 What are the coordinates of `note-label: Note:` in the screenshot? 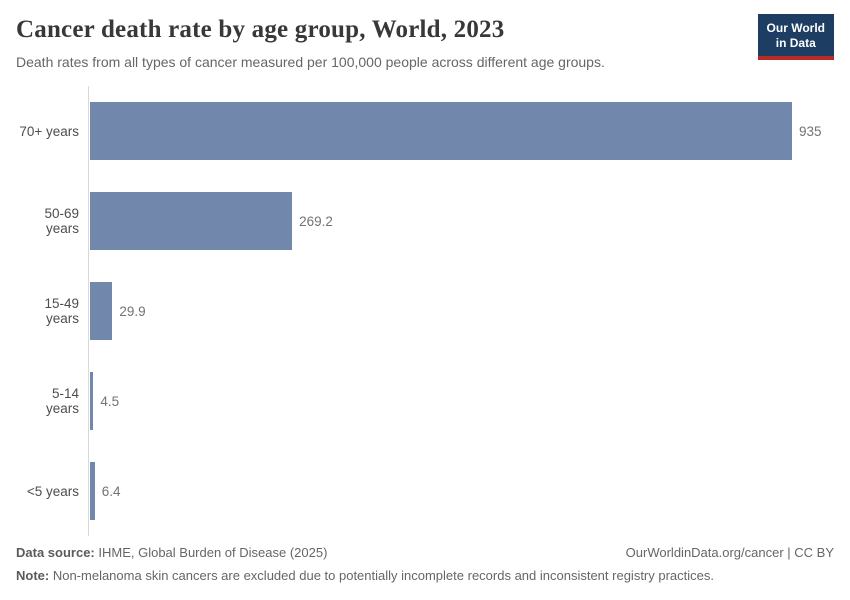 It's located at (33, 576).